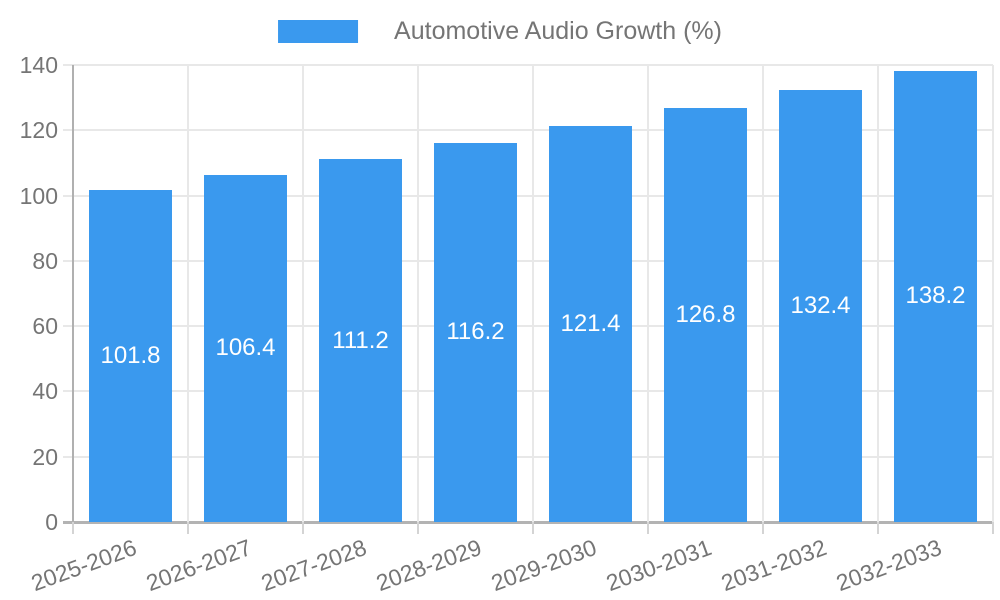 Image resolution: width=1000 pixels, height=600 pixels. I want to click on legend-label: Automotive Audio Growth (%), so click(558, 31).